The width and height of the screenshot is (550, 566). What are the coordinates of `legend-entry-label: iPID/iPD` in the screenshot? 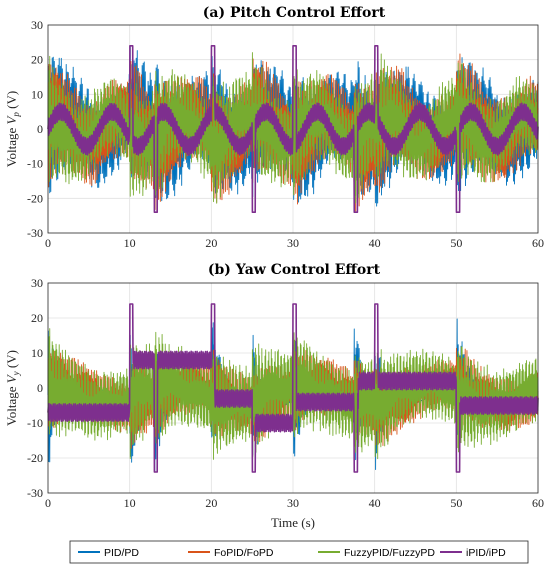 It's located at (486, 553).